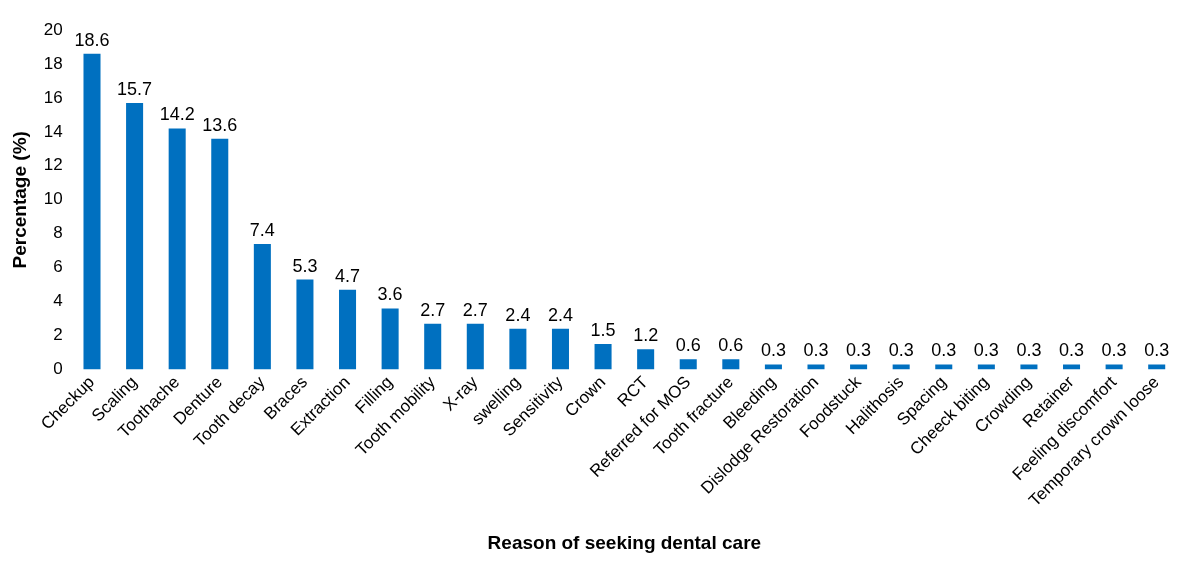  I want to click on data-label: 1.2, so click(646, 335).